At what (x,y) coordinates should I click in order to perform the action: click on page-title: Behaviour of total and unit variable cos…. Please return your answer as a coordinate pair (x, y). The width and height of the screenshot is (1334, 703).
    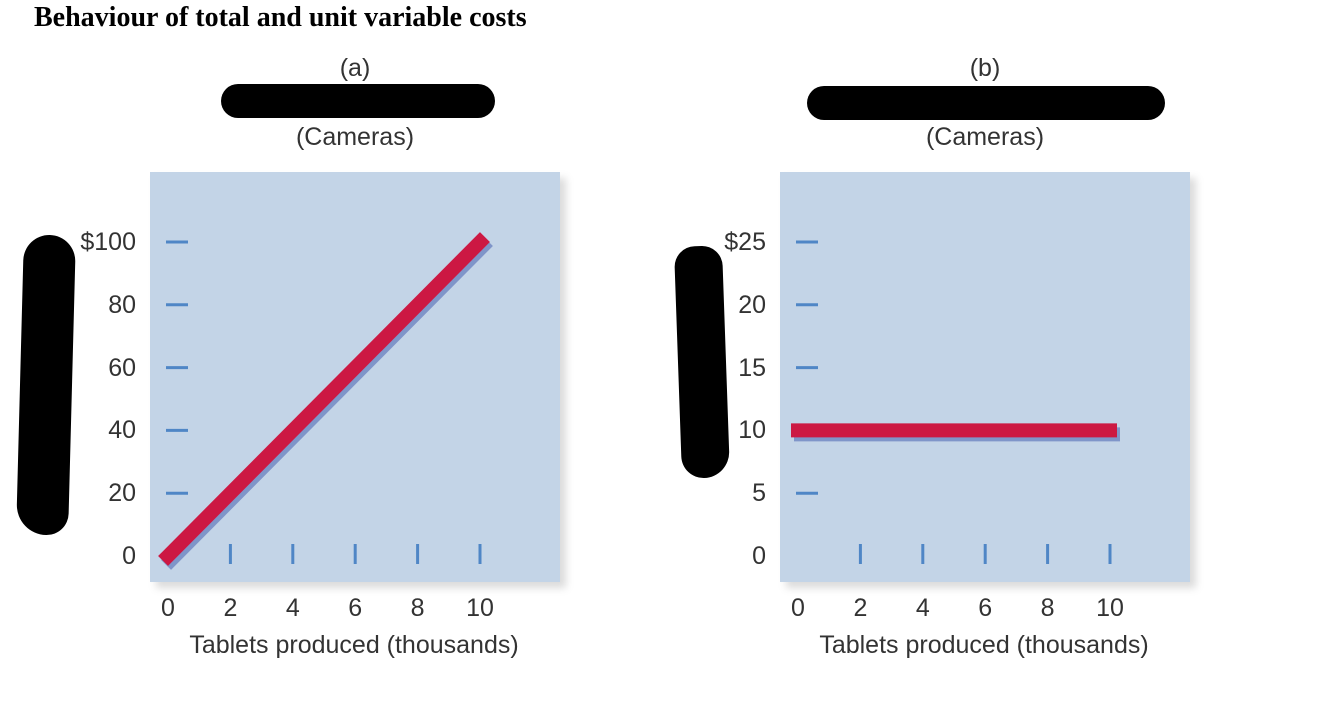
    Looking at the image, I should click on (280, 17).